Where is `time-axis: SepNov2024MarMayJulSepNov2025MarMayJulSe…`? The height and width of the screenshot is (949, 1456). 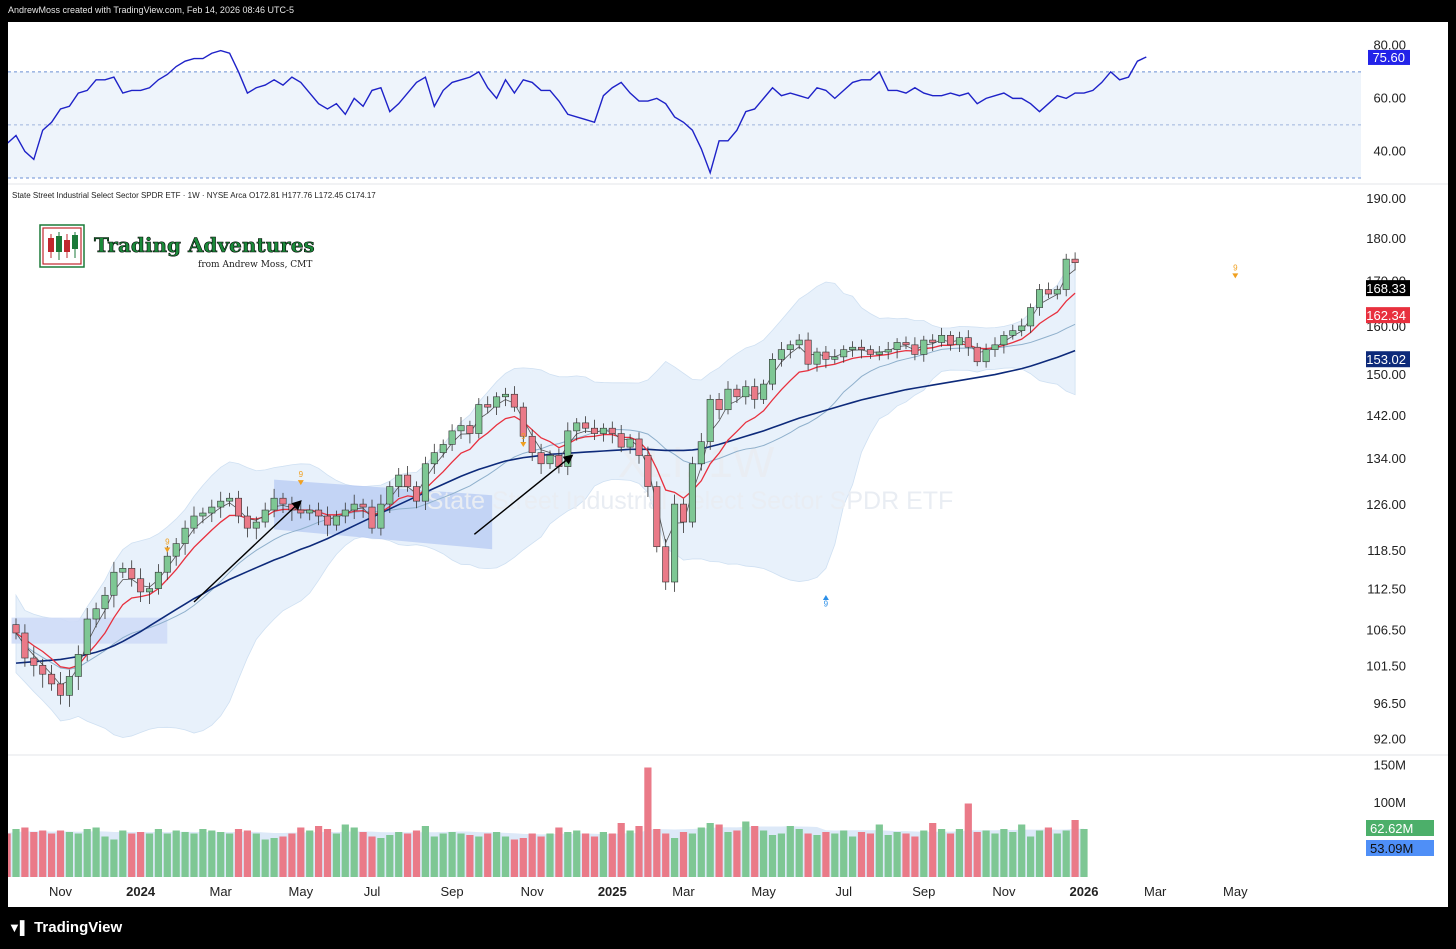
time-axis: SepNov2024MarMayJulSepNov2025MarMayJulSe… is located at coordinates (628, 891).